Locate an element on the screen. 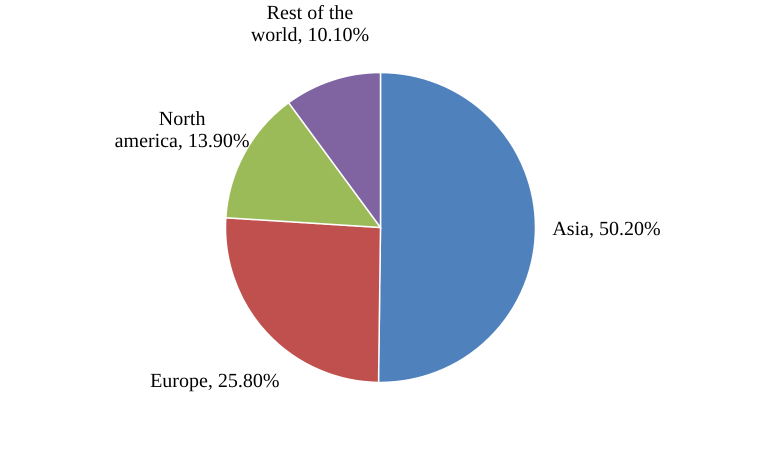  slice-label: Asia, 50.20% is located at coordinates (606, 229).